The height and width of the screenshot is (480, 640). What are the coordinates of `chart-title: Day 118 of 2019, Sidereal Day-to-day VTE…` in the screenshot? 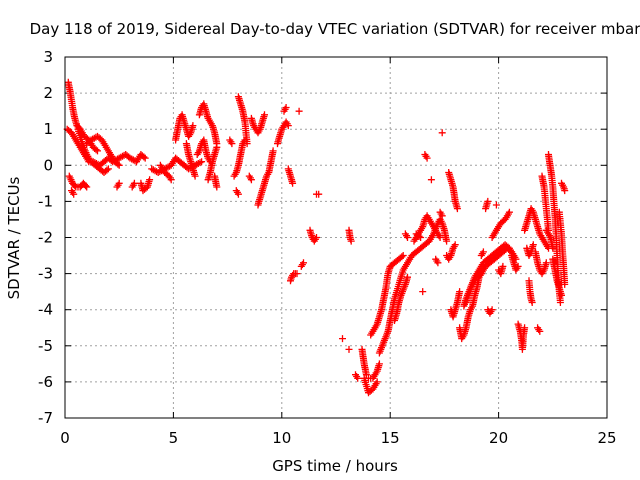 It's located at (335, 29).